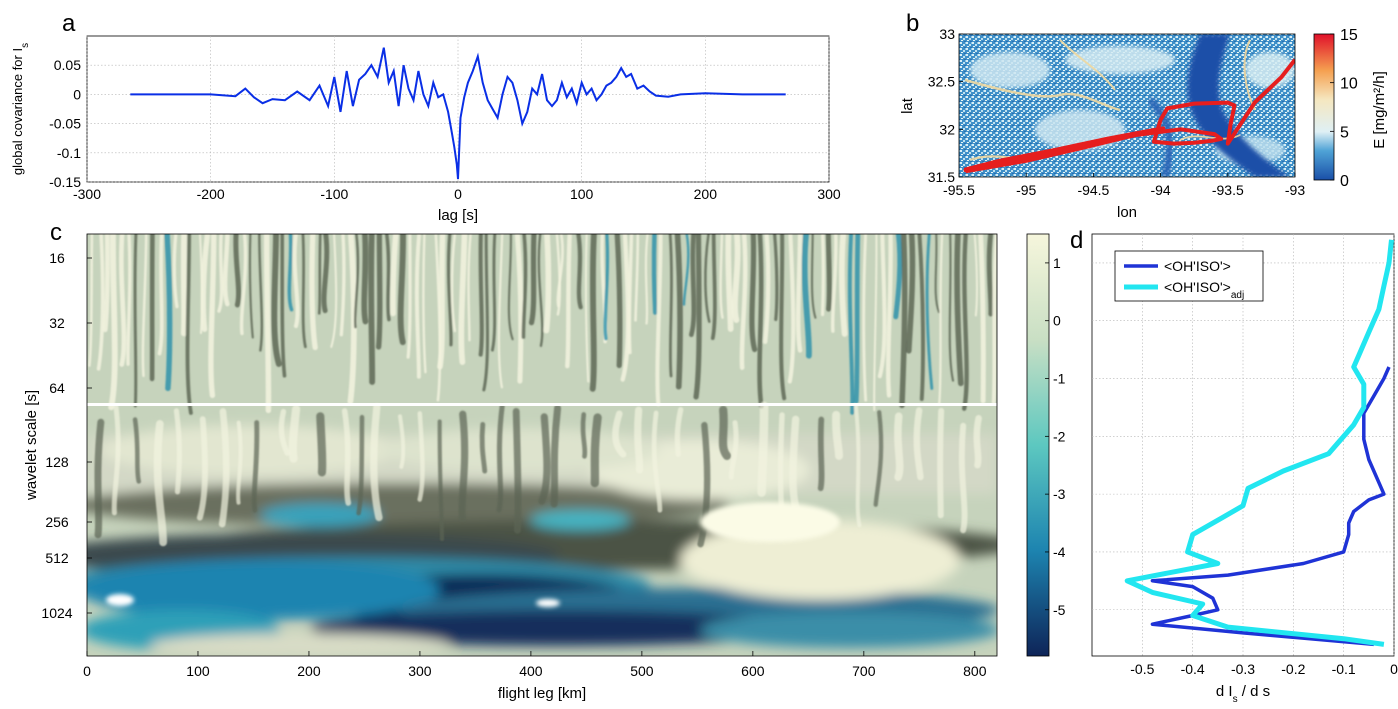 This screenshot has width=1398, height=709. Describe the element at coordinates (87, 194) in the screenshot. I see `a-x-tick-label: -300` at that location.